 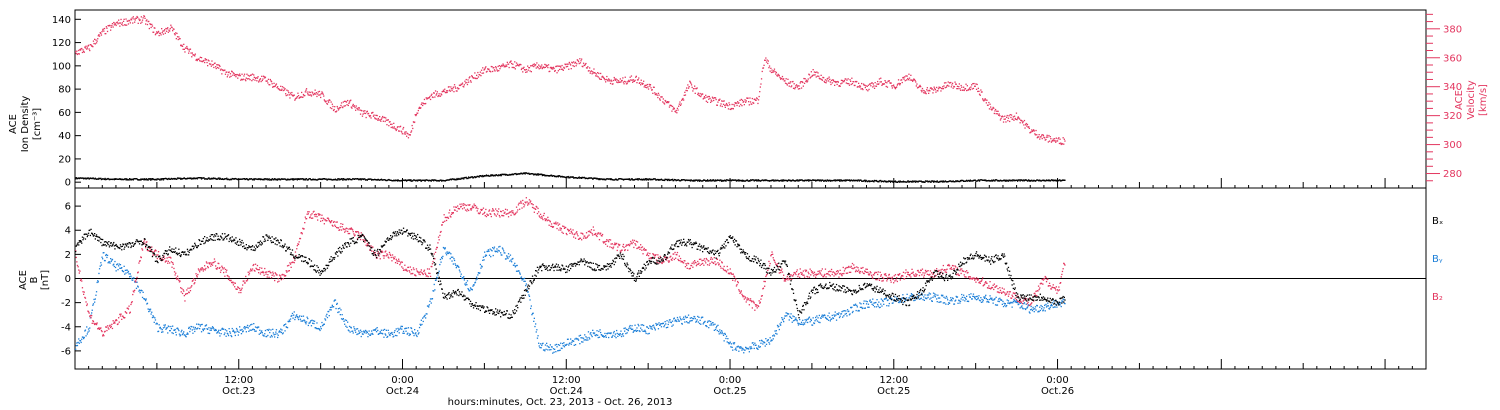 I want to click on bz-point, so click(x=95, y=324).